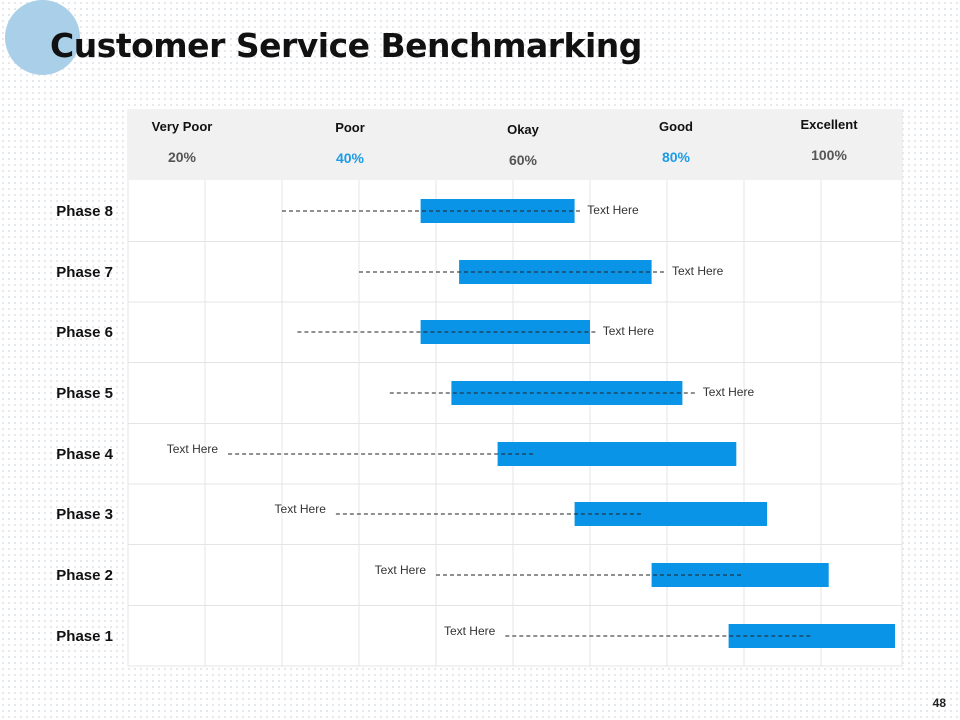 The image size is (960, 720). I want to click on rating-header-background, so click(515, 145).